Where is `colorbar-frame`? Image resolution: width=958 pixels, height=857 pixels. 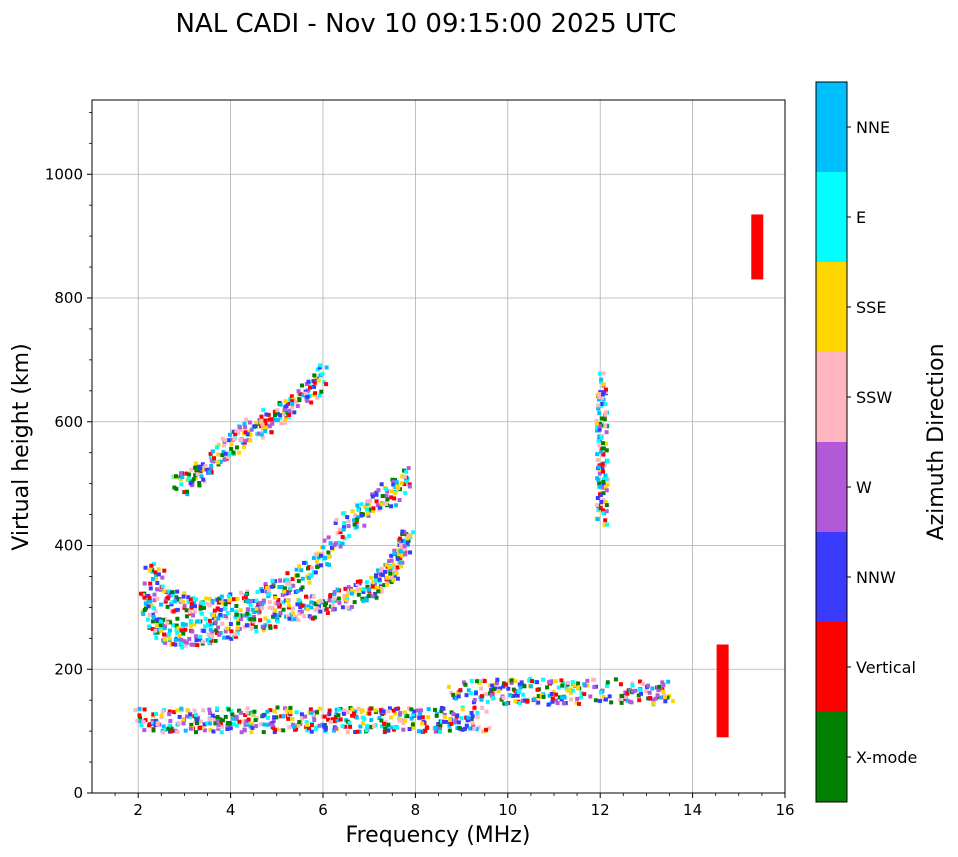
colorbar-frame is located at coordinates (831, 442).